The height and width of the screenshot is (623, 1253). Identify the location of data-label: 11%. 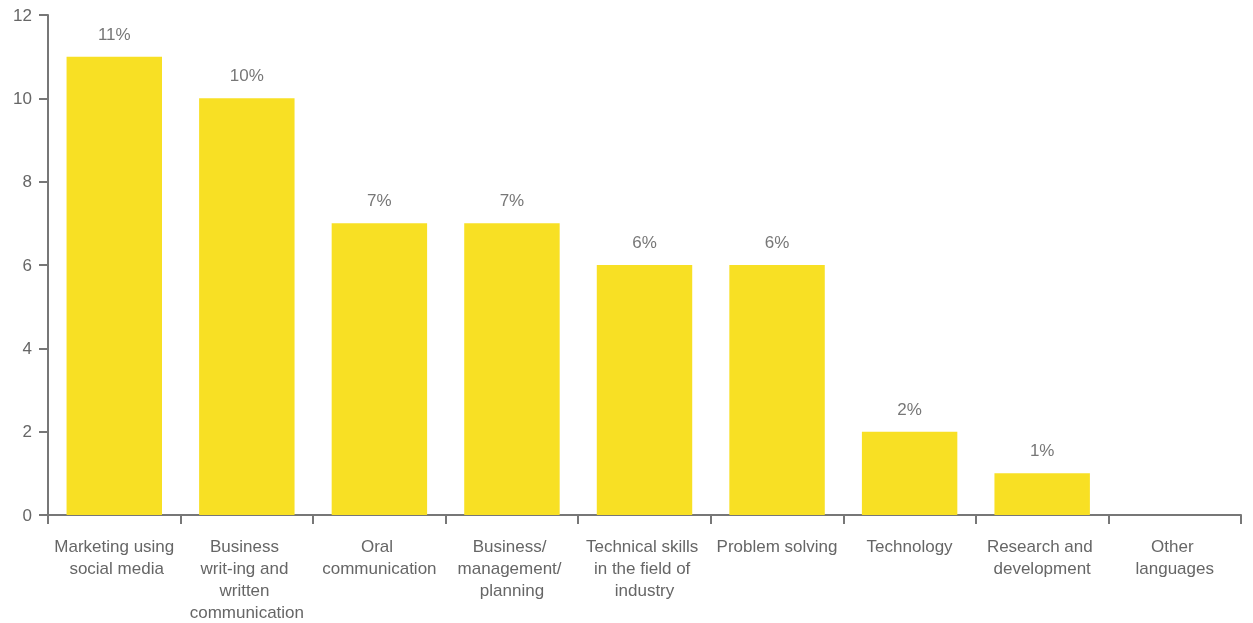
(114, 34).